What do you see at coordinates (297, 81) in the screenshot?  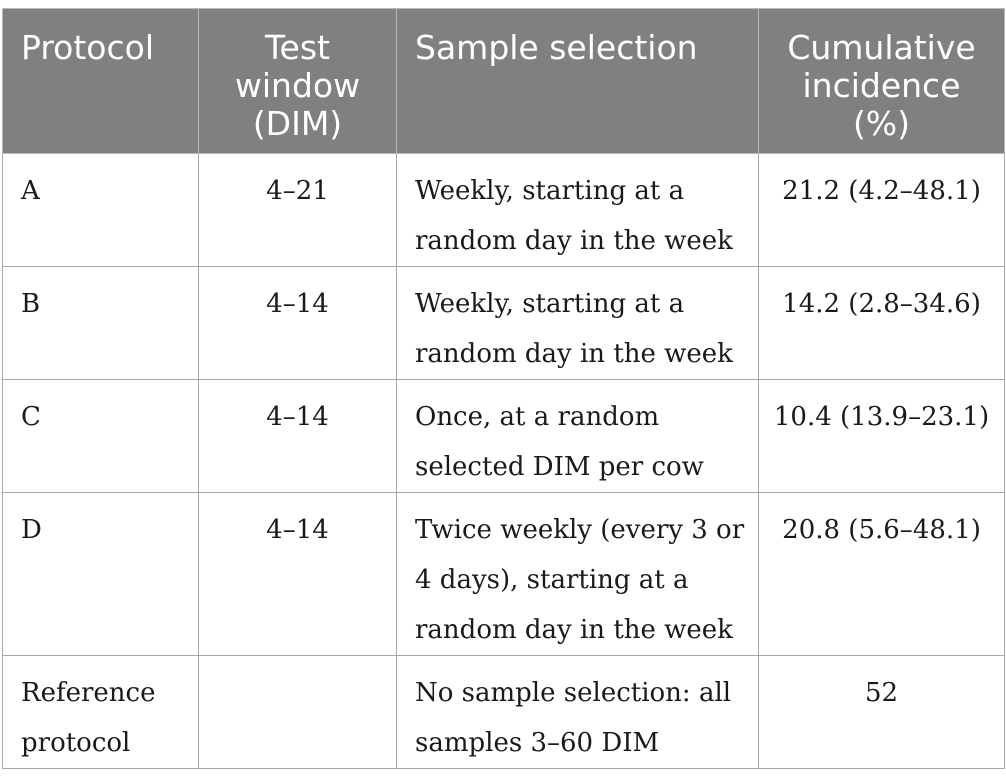 I see `header-test-window: Test window (DIM)` at bounding box center [297, 81].